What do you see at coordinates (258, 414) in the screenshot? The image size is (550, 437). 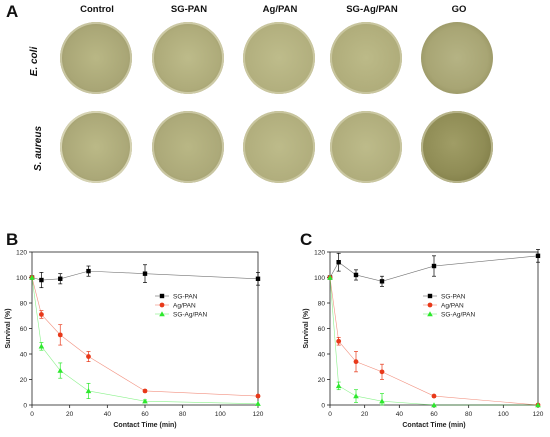 I see `x-tick-label: 120` at bounding box center [258, 414].